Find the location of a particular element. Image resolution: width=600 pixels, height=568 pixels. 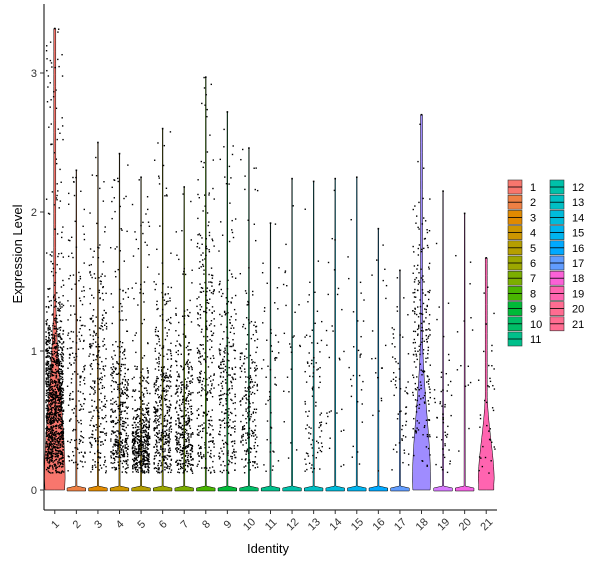

legend-label: 21 is located at coordinates (578, 325).